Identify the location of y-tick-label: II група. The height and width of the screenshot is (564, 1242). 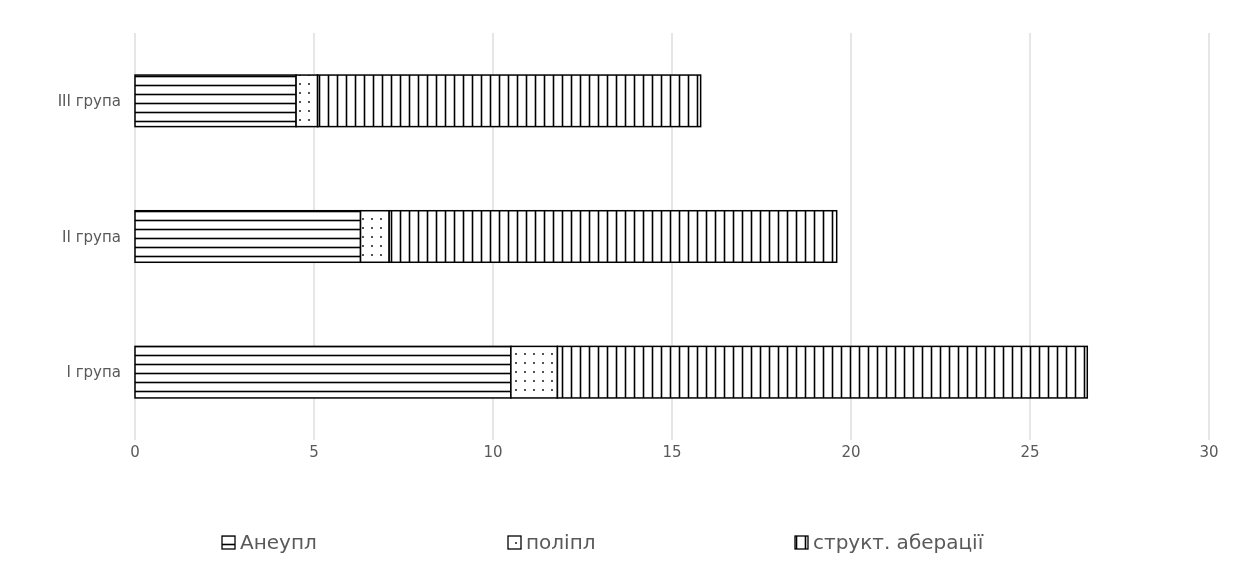
(91, 236).